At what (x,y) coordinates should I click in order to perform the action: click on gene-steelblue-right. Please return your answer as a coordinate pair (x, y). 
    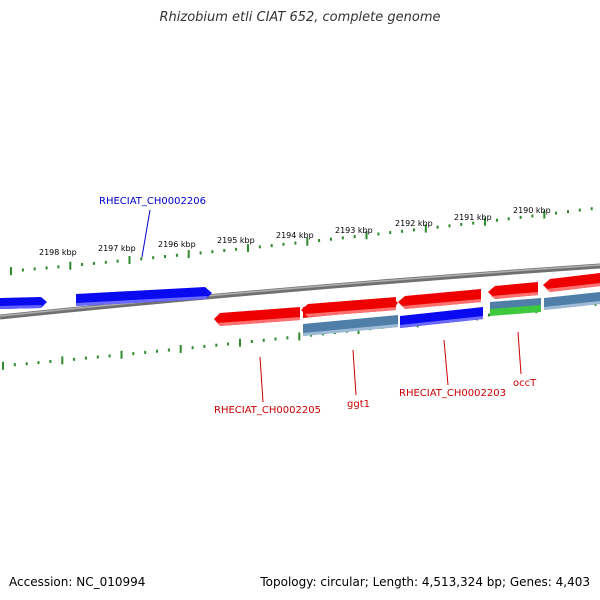
    Looking at the image, I should click on (572, 301).